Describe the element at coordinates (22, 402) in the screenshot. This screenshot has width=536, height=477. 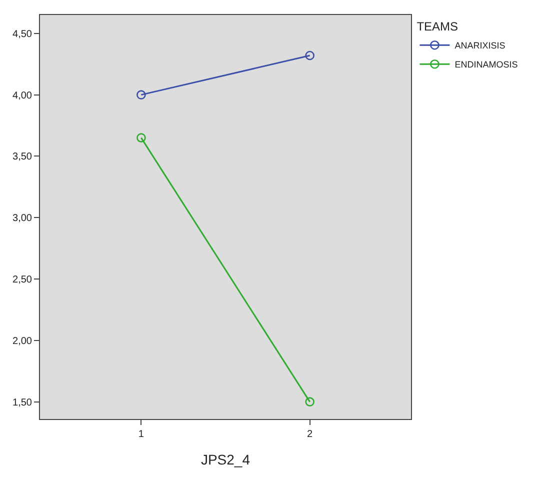
I see `y-tick-label: 1,50` at that location.